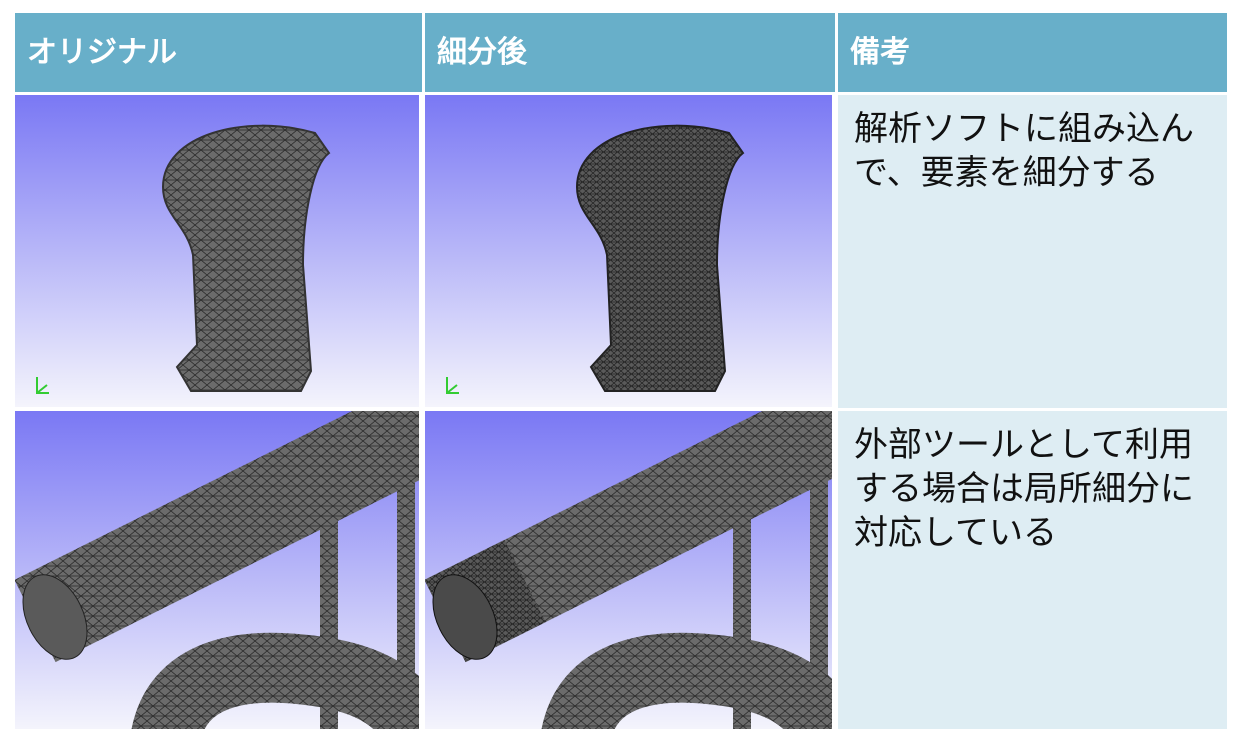 This screenshot has width=1235, height=732. I want to click on note-cell: 外部ツールとして利用する場合は局所細分に対応している, so click(1032, 570).